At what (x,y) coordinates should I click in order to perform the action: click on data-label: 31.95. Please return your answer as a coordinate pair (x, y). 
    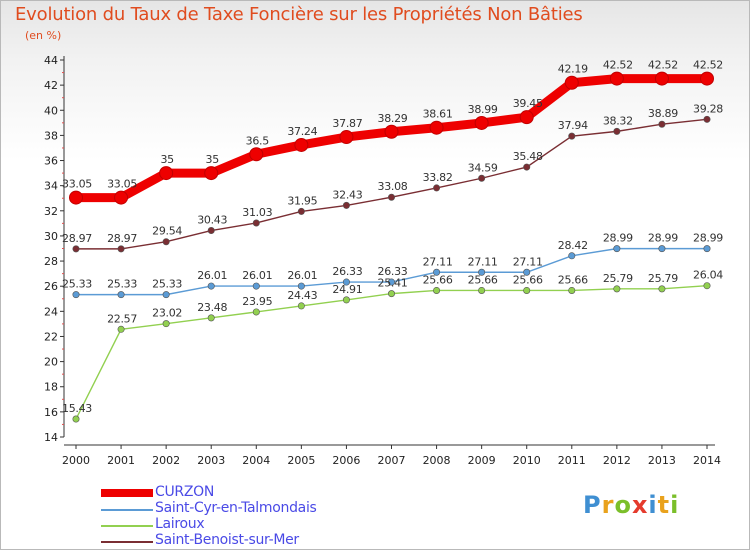
    Looking at the image, I should click on (302, 200).